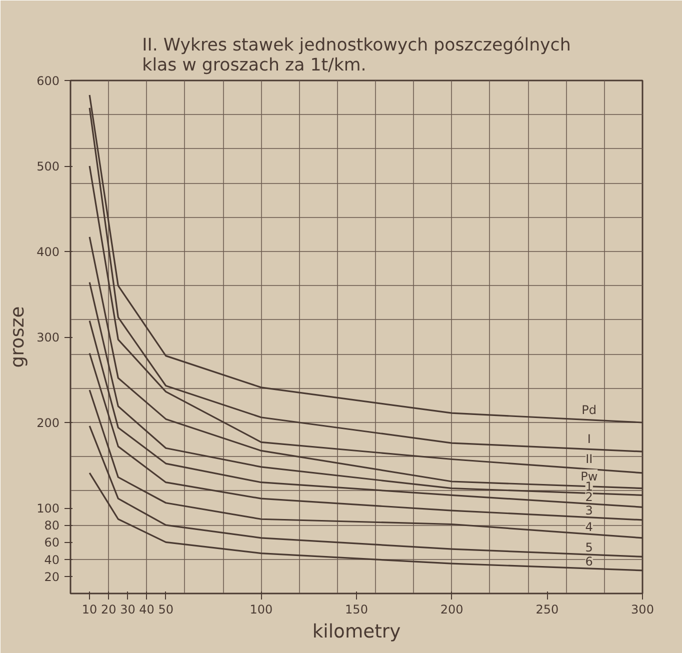 Image resolution: width=682 pixels, height=653 pixels. What do you see at coordinates (48, 81) in the screenshot?
I see `y-tick-label: 600` at bounding box center [48, 81].